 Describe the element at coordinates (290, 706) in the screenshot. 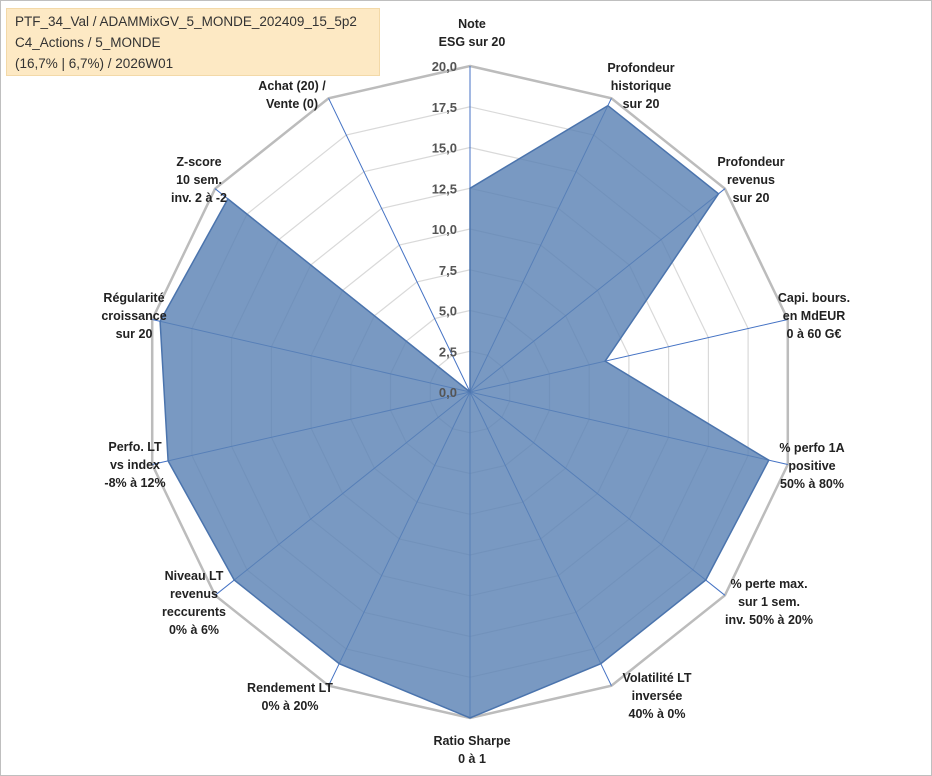

I see `axis-label-line: 0% à 20%` at that location.